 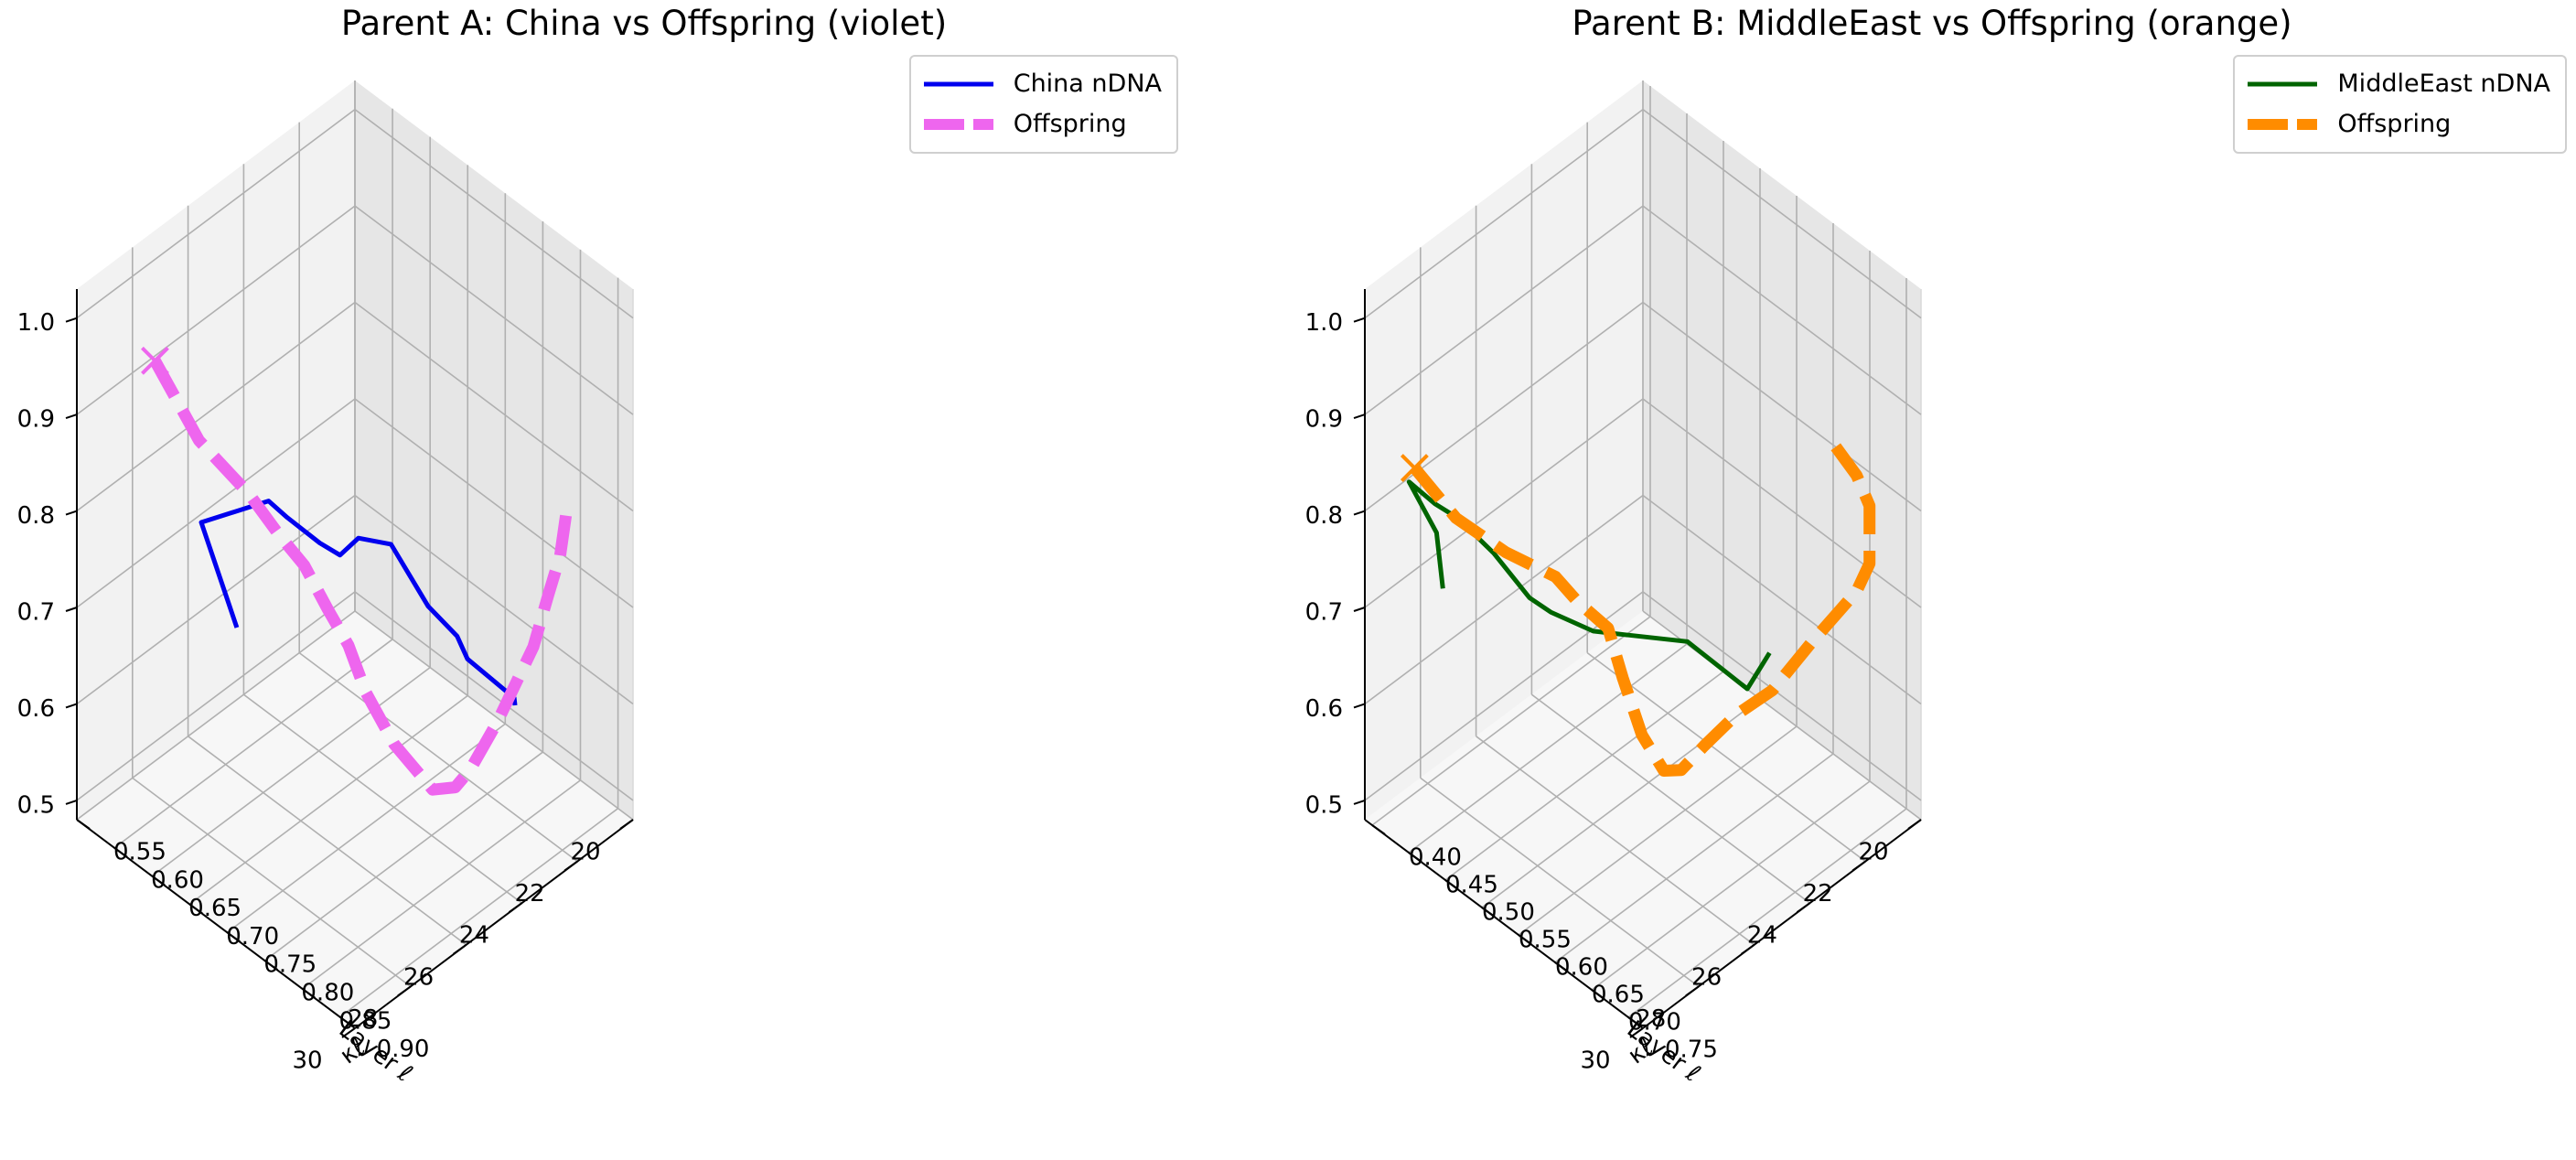 I want to click on legend-label: MiddleEast nDNA, so click(x=2443, y=84).